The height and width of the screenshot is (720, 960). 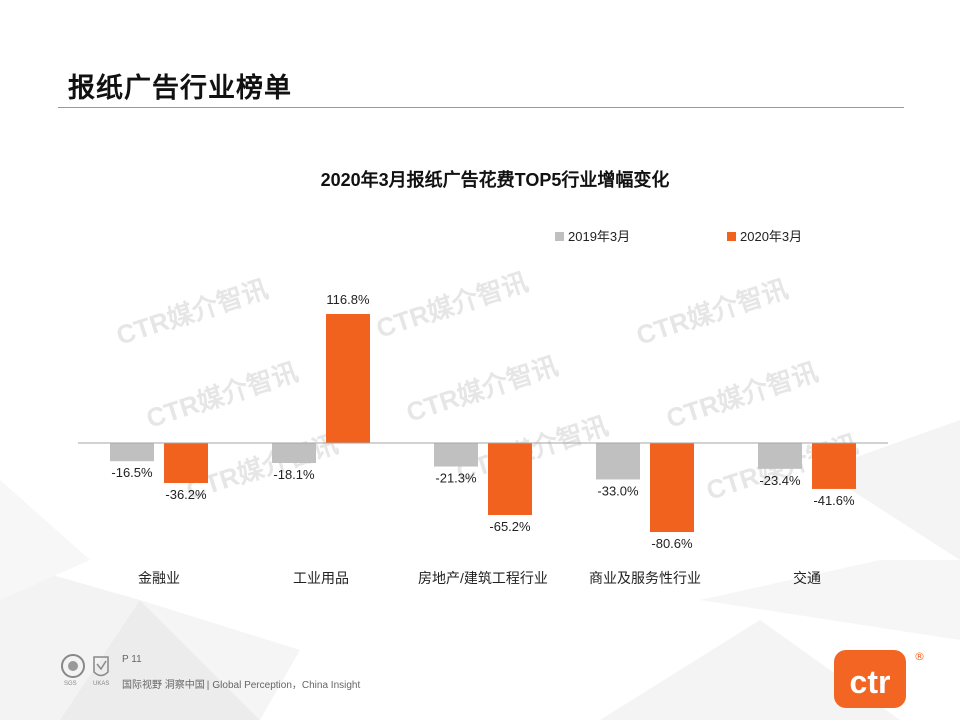 What do you see at coordinates (132, 659) in the screenshot?
I see `page-number: P 11` at bounding box center [132, 659].